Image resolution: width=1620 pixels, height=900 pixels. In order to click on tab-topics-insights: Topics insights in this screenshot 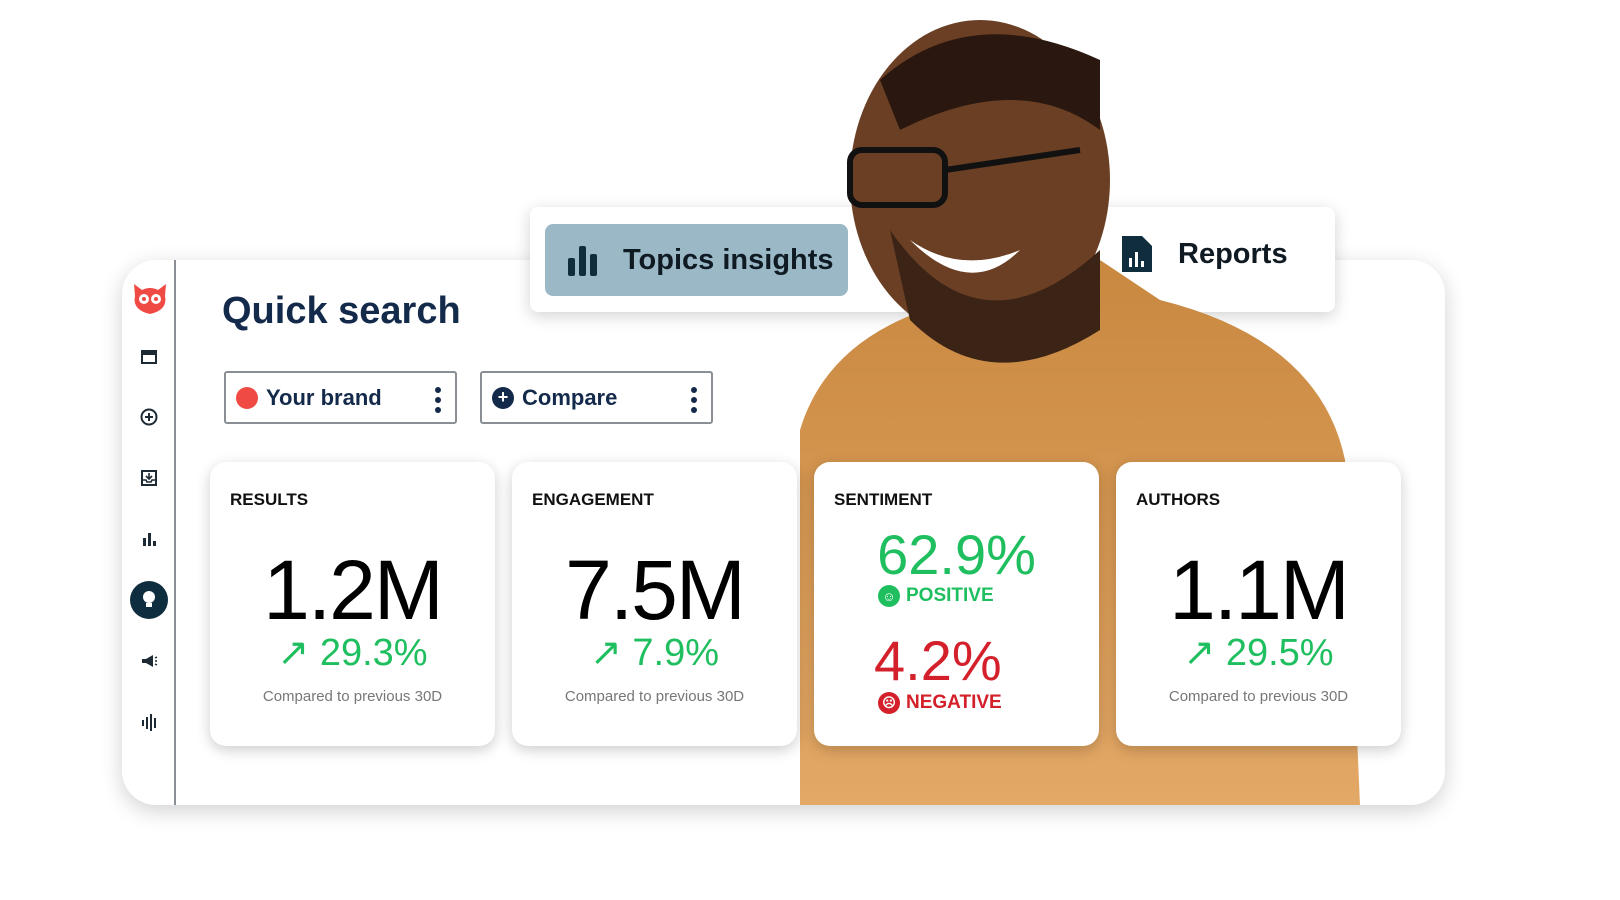, I will do `click(696, 260)`.